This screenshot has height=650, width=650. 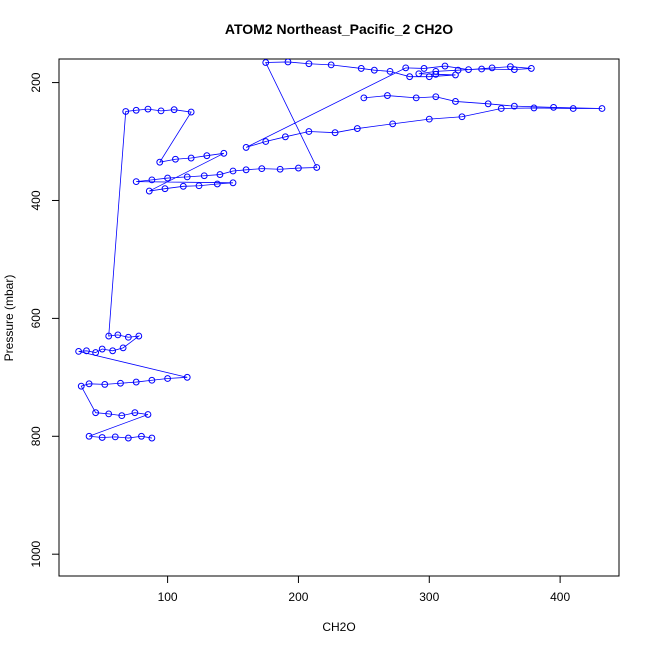 What do you see at coordinates (44, 320) in the screenshot?
I see `y-axis: 200 400 600 800 1000` at bounding box center [44, 320].